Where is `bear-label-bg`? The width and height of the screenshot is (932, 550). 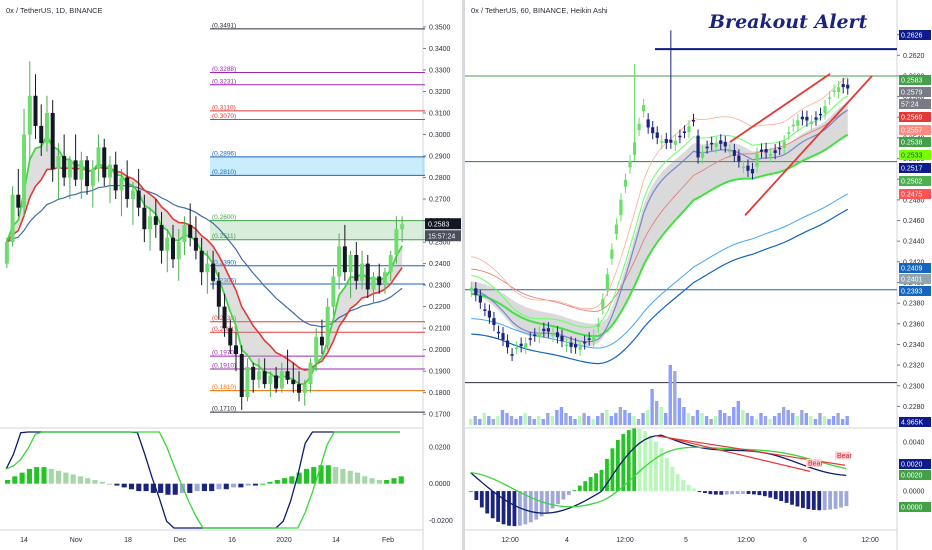 bear-label-bg is located at coordinates (814, 463).